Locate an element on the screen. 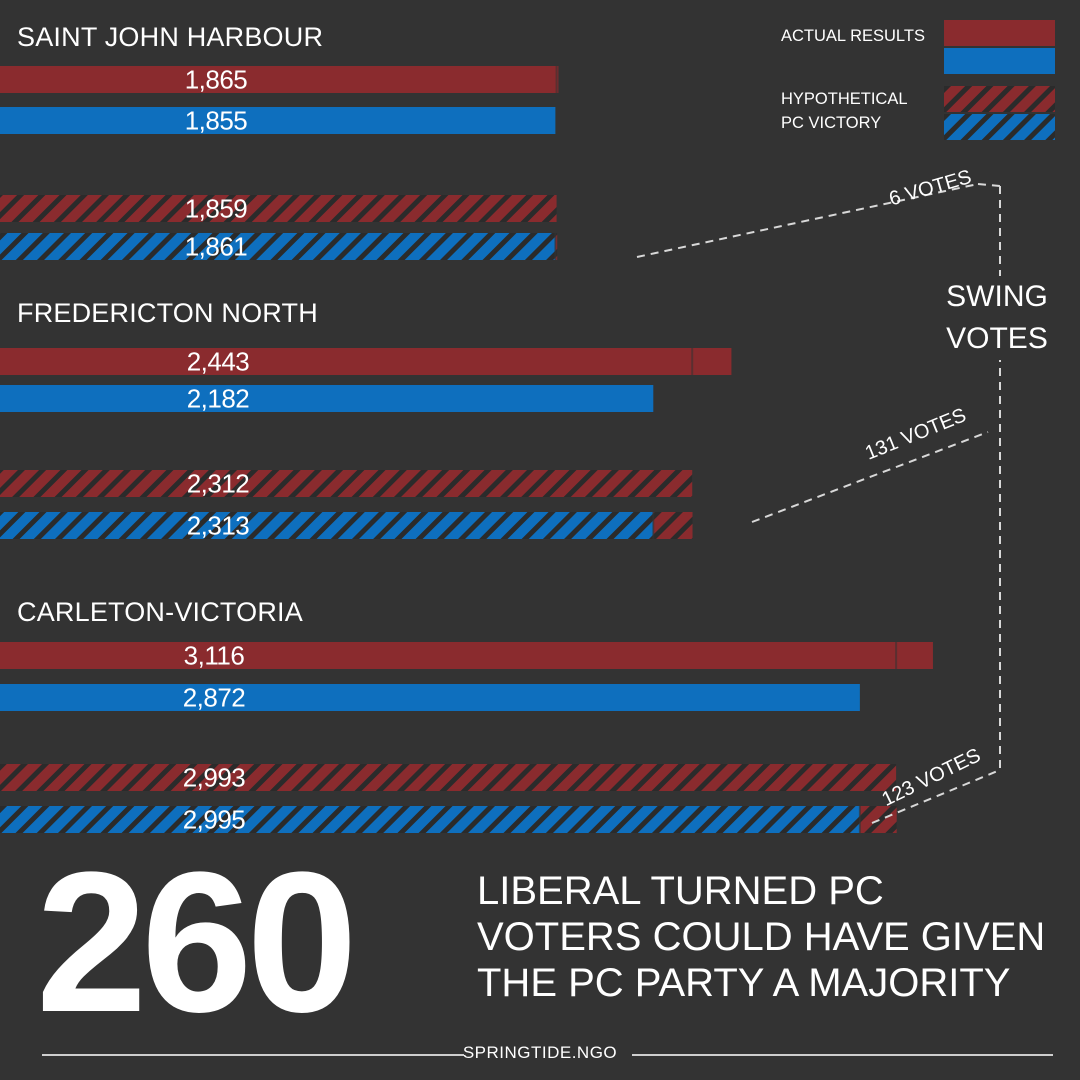 The height and width of the screenshot is (1080, 1080). legend-swatch-liberal-actual is located at coordinates (999, 33).